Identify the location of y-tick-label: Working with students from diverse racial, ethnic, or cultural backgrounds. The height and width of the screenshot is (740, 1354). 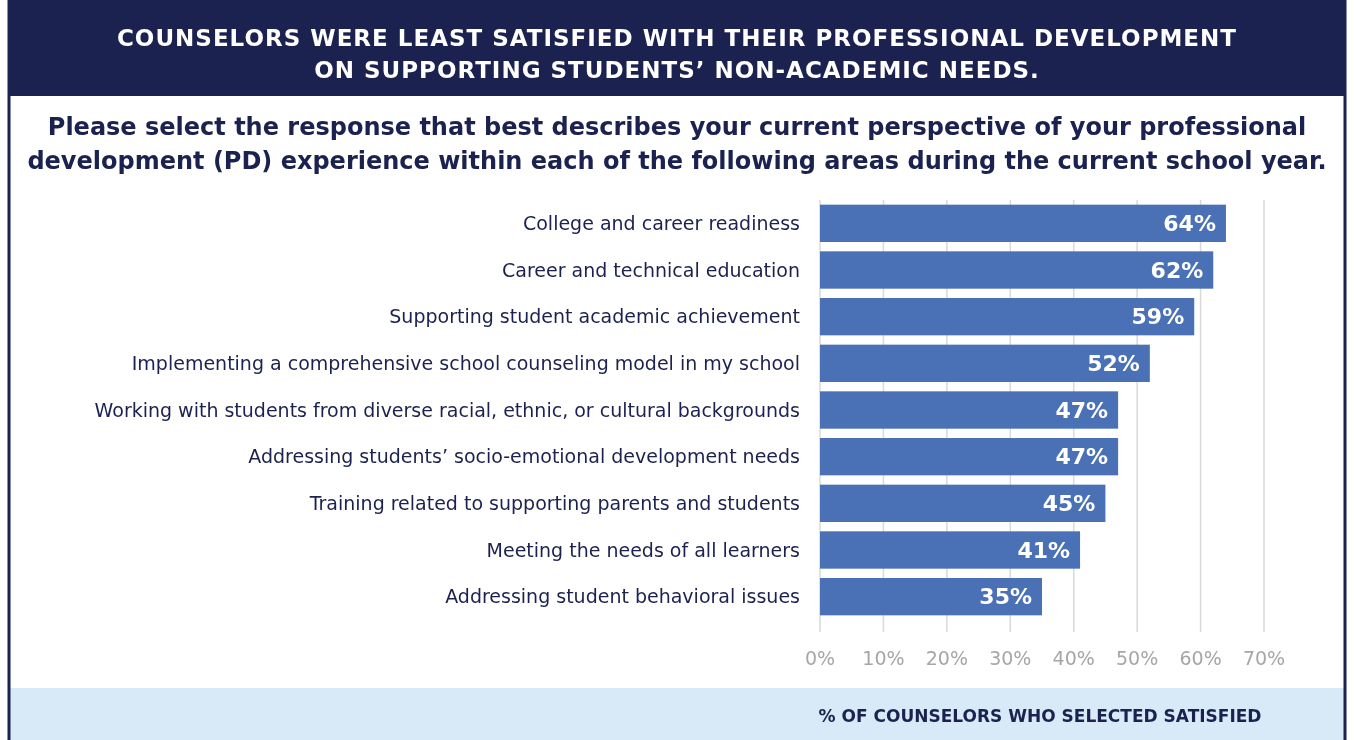
(447, 409).